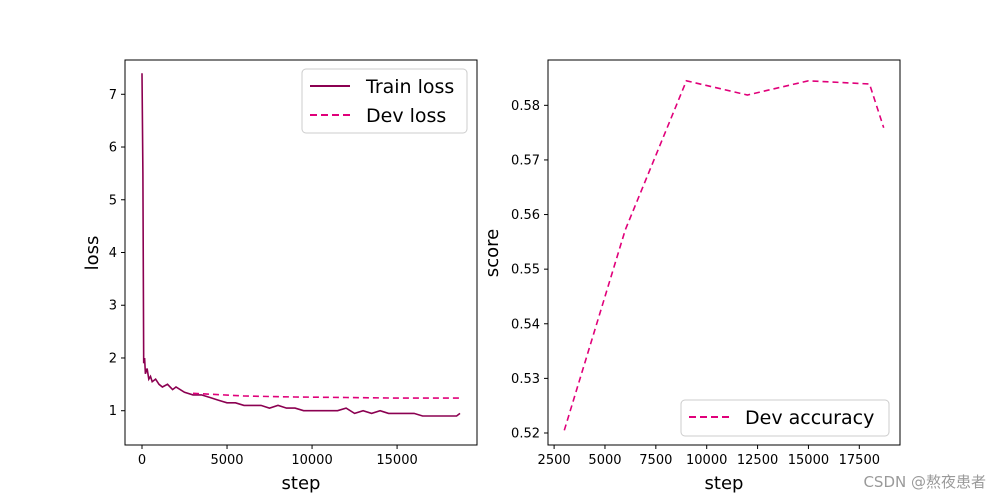 The image size is (1000, 500). What do you see at coordinates (554, 460) in the screenshot?
I see `score-x-tick-label: 2500` at bounding box center [554, 460].